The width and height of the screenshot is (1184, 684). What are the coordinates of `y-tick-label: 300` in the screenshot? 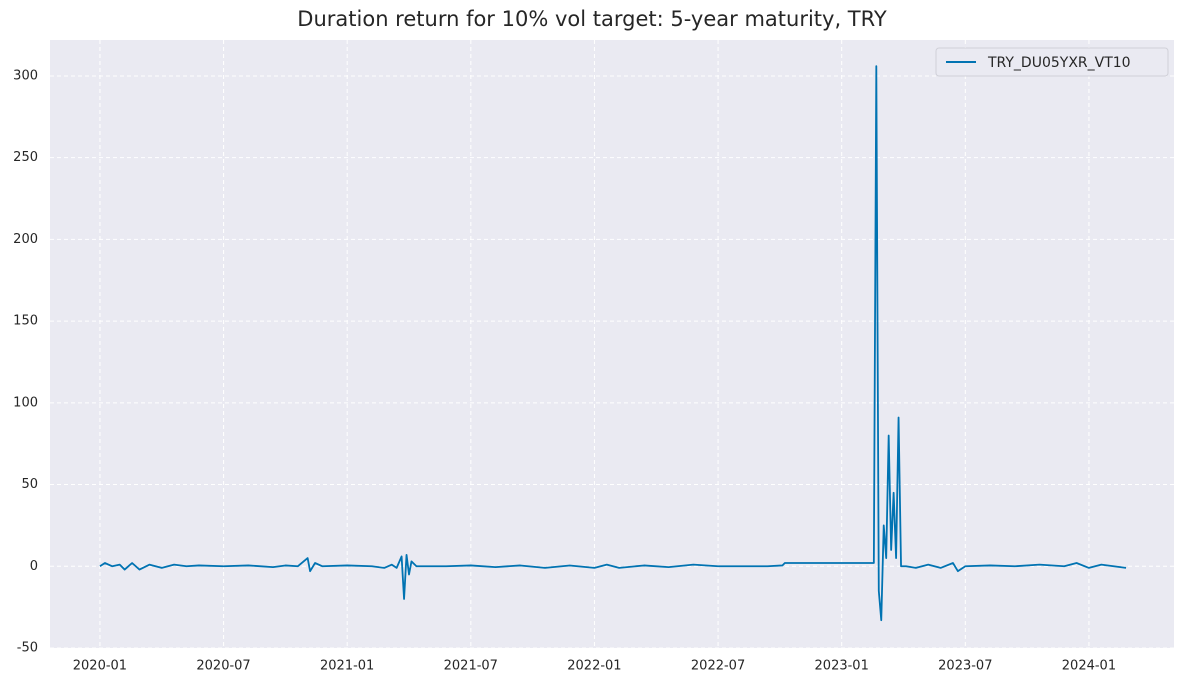 It's located at (25, 75).